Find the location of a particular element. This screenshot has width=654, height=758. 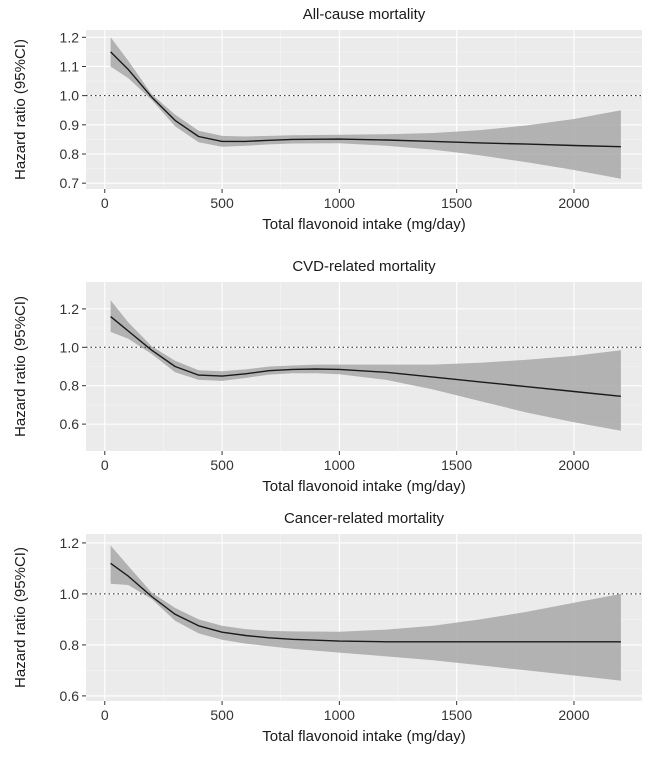

y-tick-label: 1.1 is located at coordinates (70, 66).